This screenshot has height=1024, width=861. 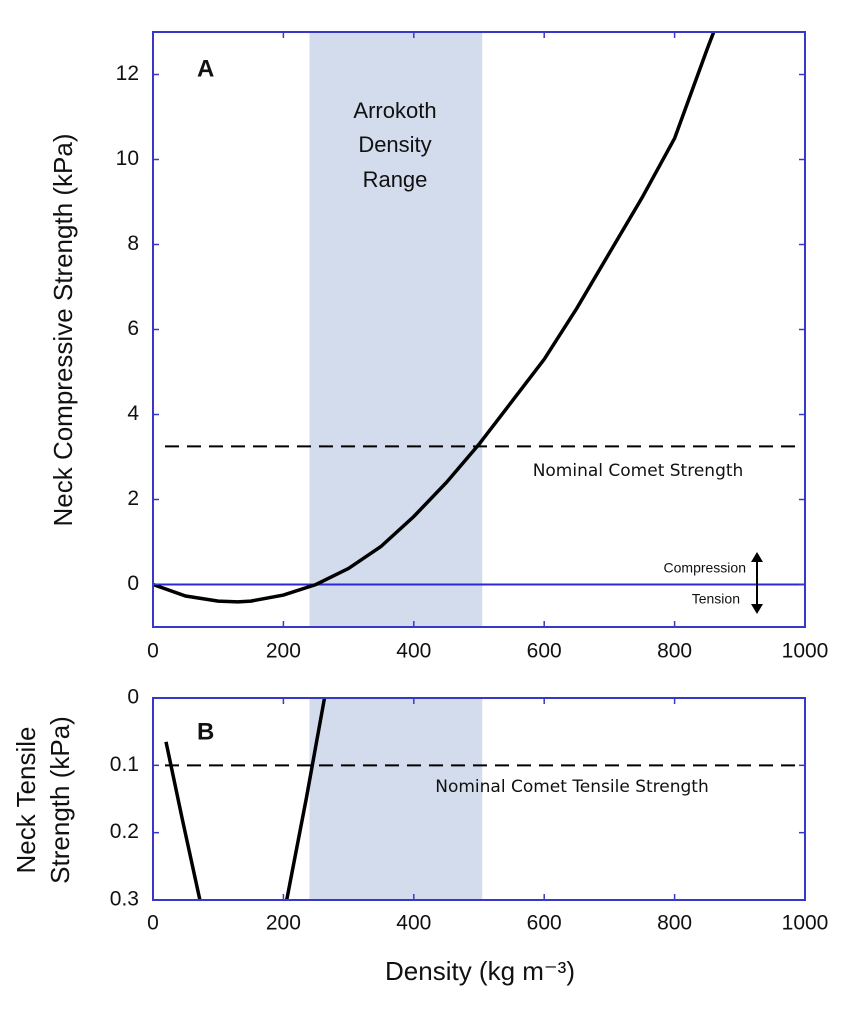 I want to click on y-tick-label: 12, so click(x=127, y=73).